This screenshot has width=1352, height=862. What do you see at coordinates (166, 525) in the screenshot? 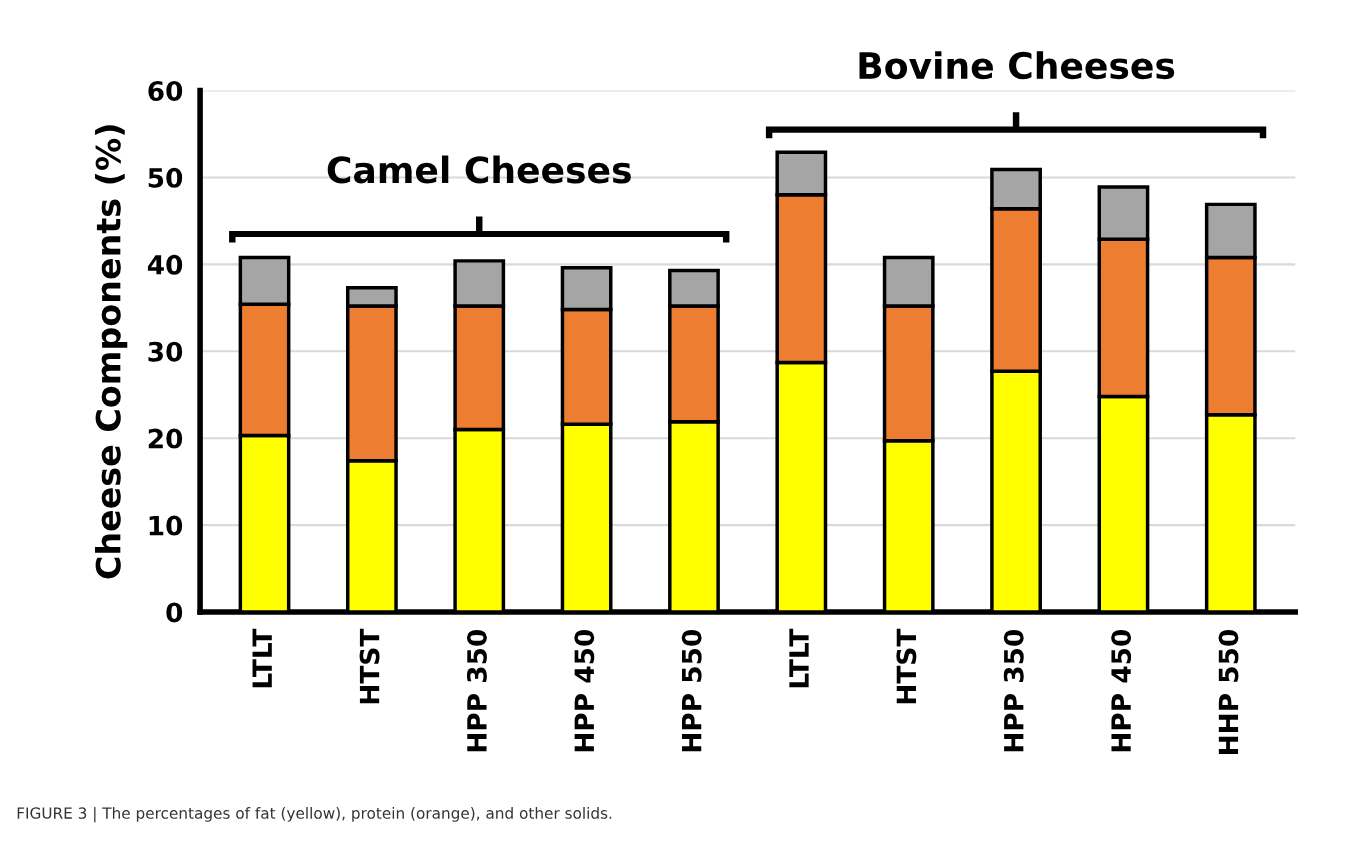
I see `y-tick-label: 10` at bounding box center [166, 525].